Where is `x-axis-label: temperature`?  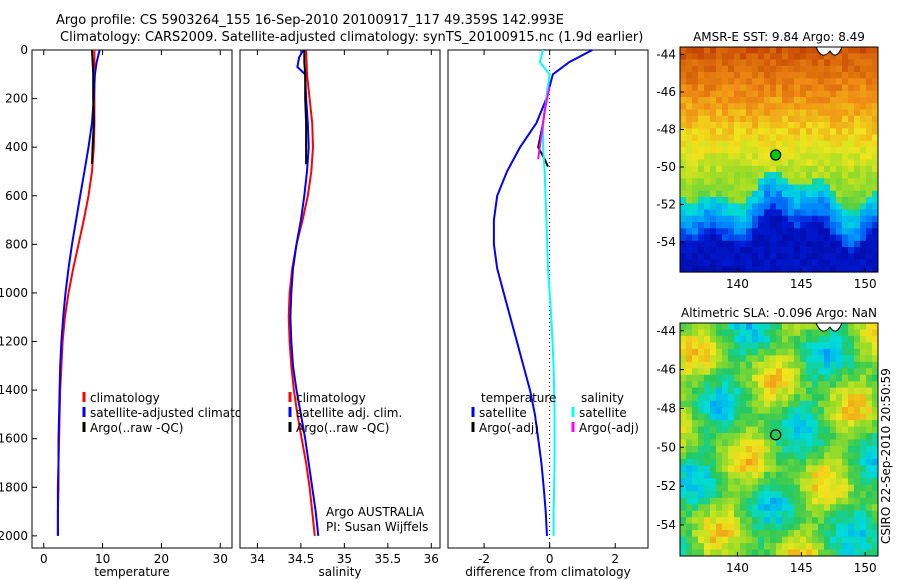 x-axis-label: temperature is located at coordinates (131, 572).